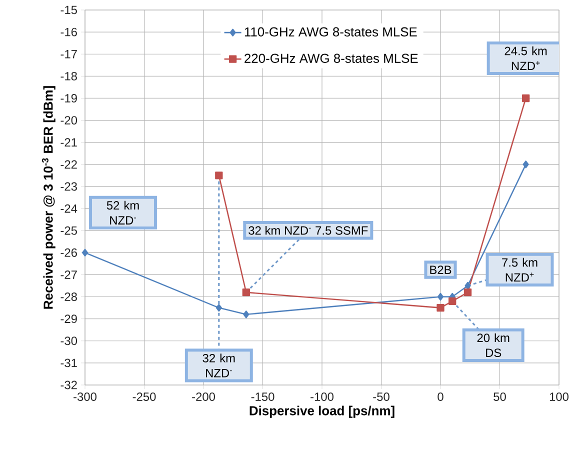  I want to click on x-axis-title: Dispersive load [ps/nm], so click(322, 412).